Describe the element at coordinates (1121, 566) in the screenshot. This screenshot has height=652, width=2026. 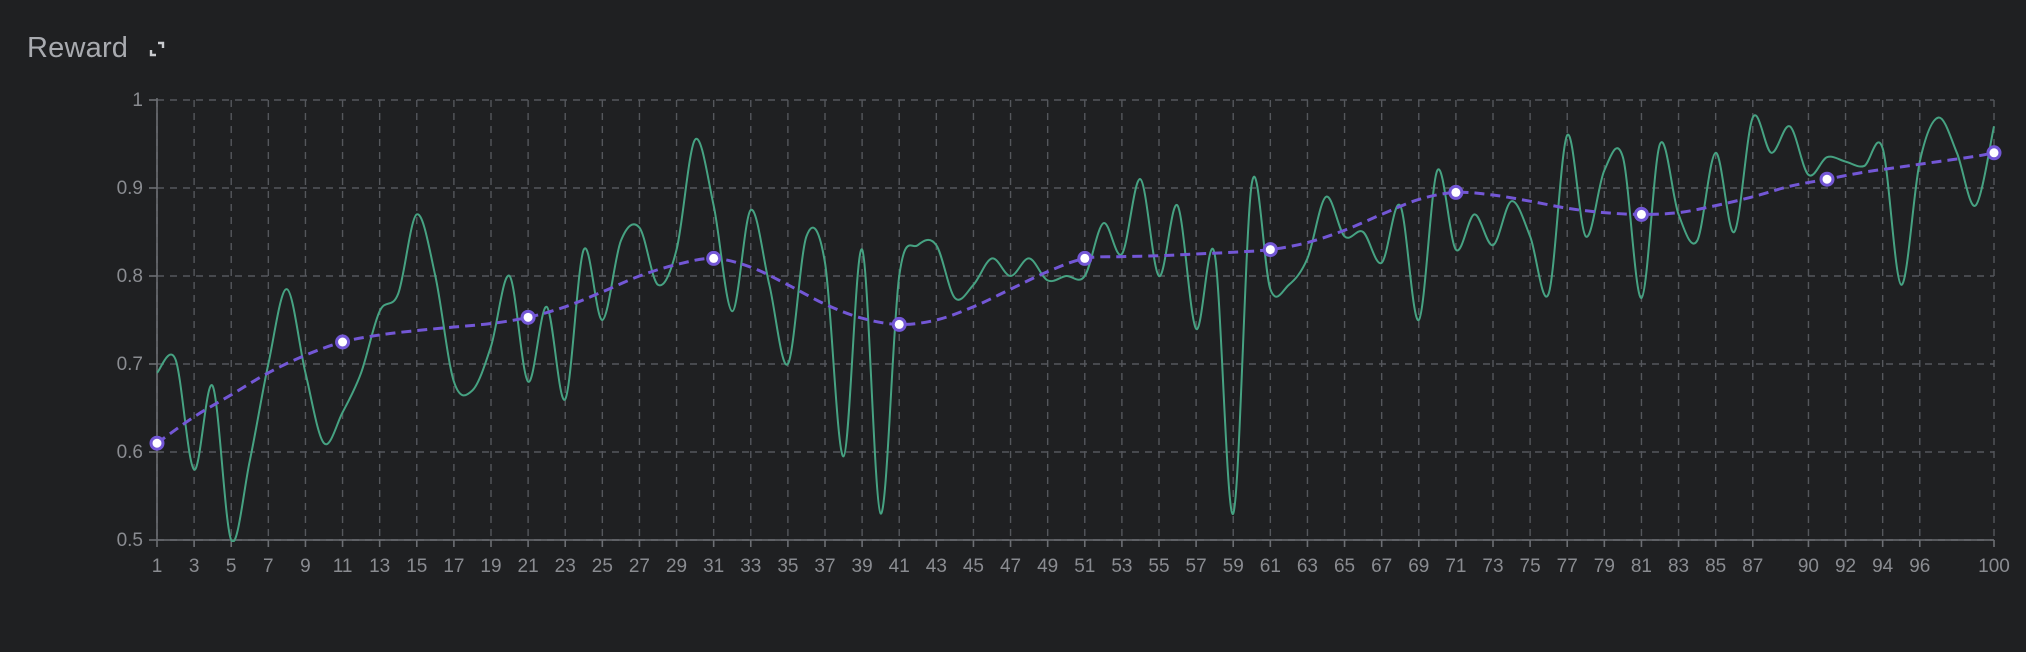
I see `x-tick-label: 53` at that location.